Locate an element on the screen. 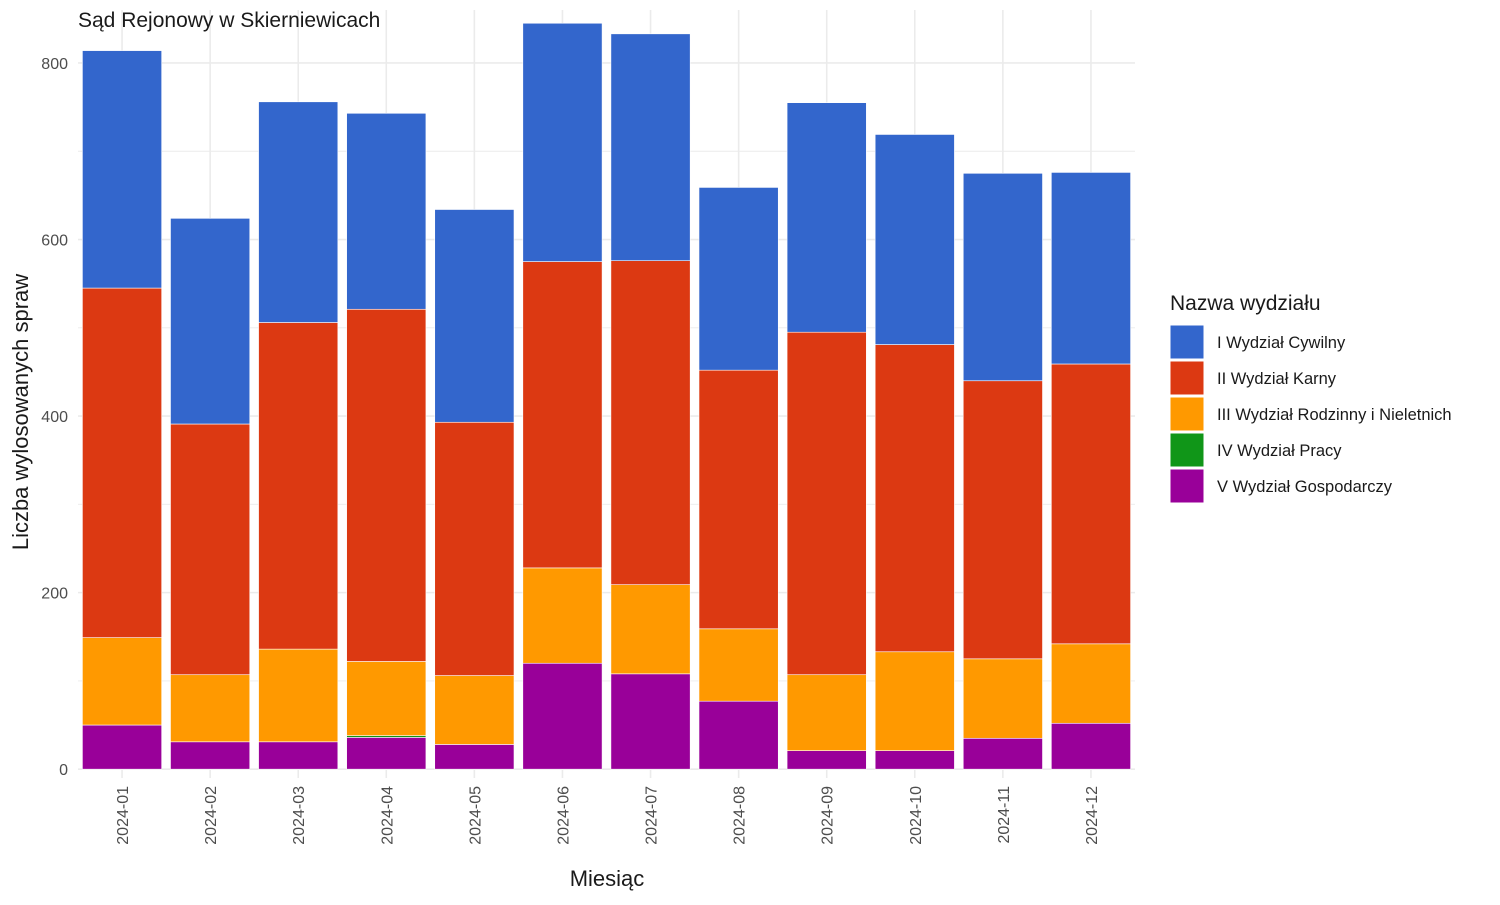 This screenshot has width=1500, height=905. legend-label: I Wydział Cywilny is located at coordinates (1281, 343).